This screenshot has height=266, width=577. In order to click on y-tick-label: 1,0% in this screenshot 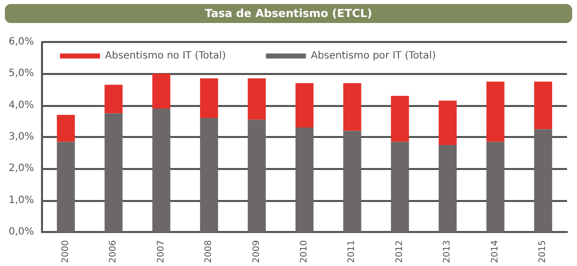, I will do `click(21, 200)`.